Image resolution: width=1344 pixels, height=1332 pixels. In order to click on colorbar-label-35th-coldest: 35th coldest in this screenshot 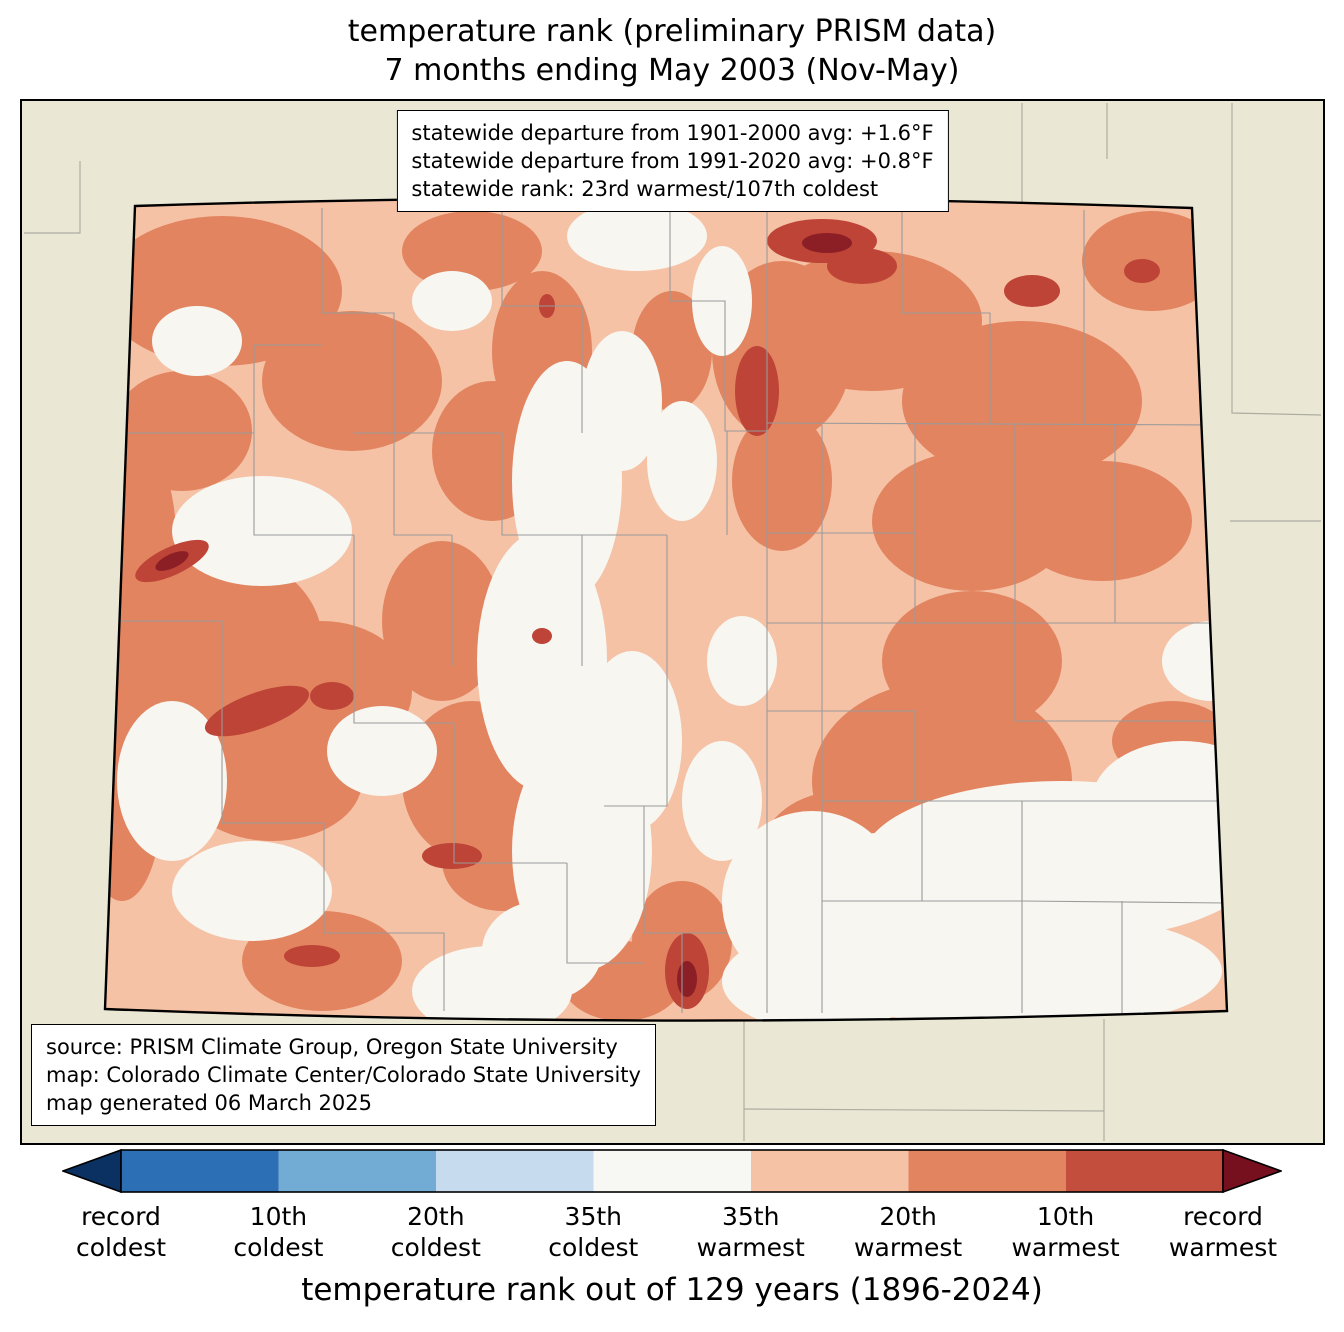, I will do `click(593, 1232)`.